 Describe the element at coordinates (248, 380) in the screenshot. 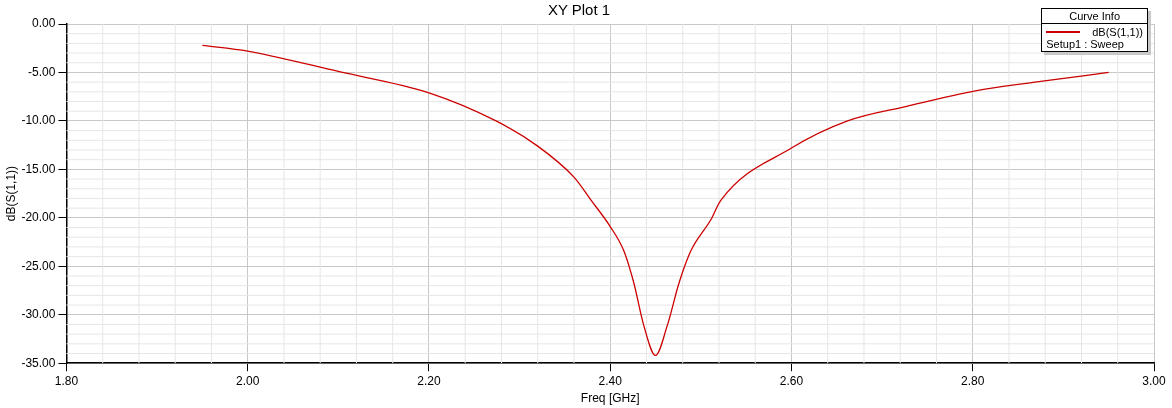

I see `x-tick-label: 2.00` at that location.